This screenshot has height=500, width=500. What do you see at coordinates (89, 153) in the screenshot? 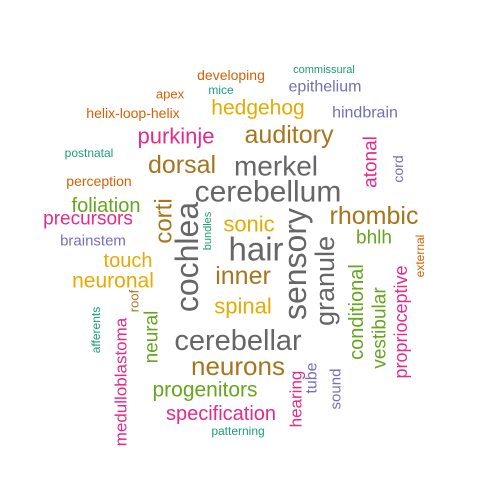
I see `word-postnatal: postnatal` at bounding box center [89, 153].